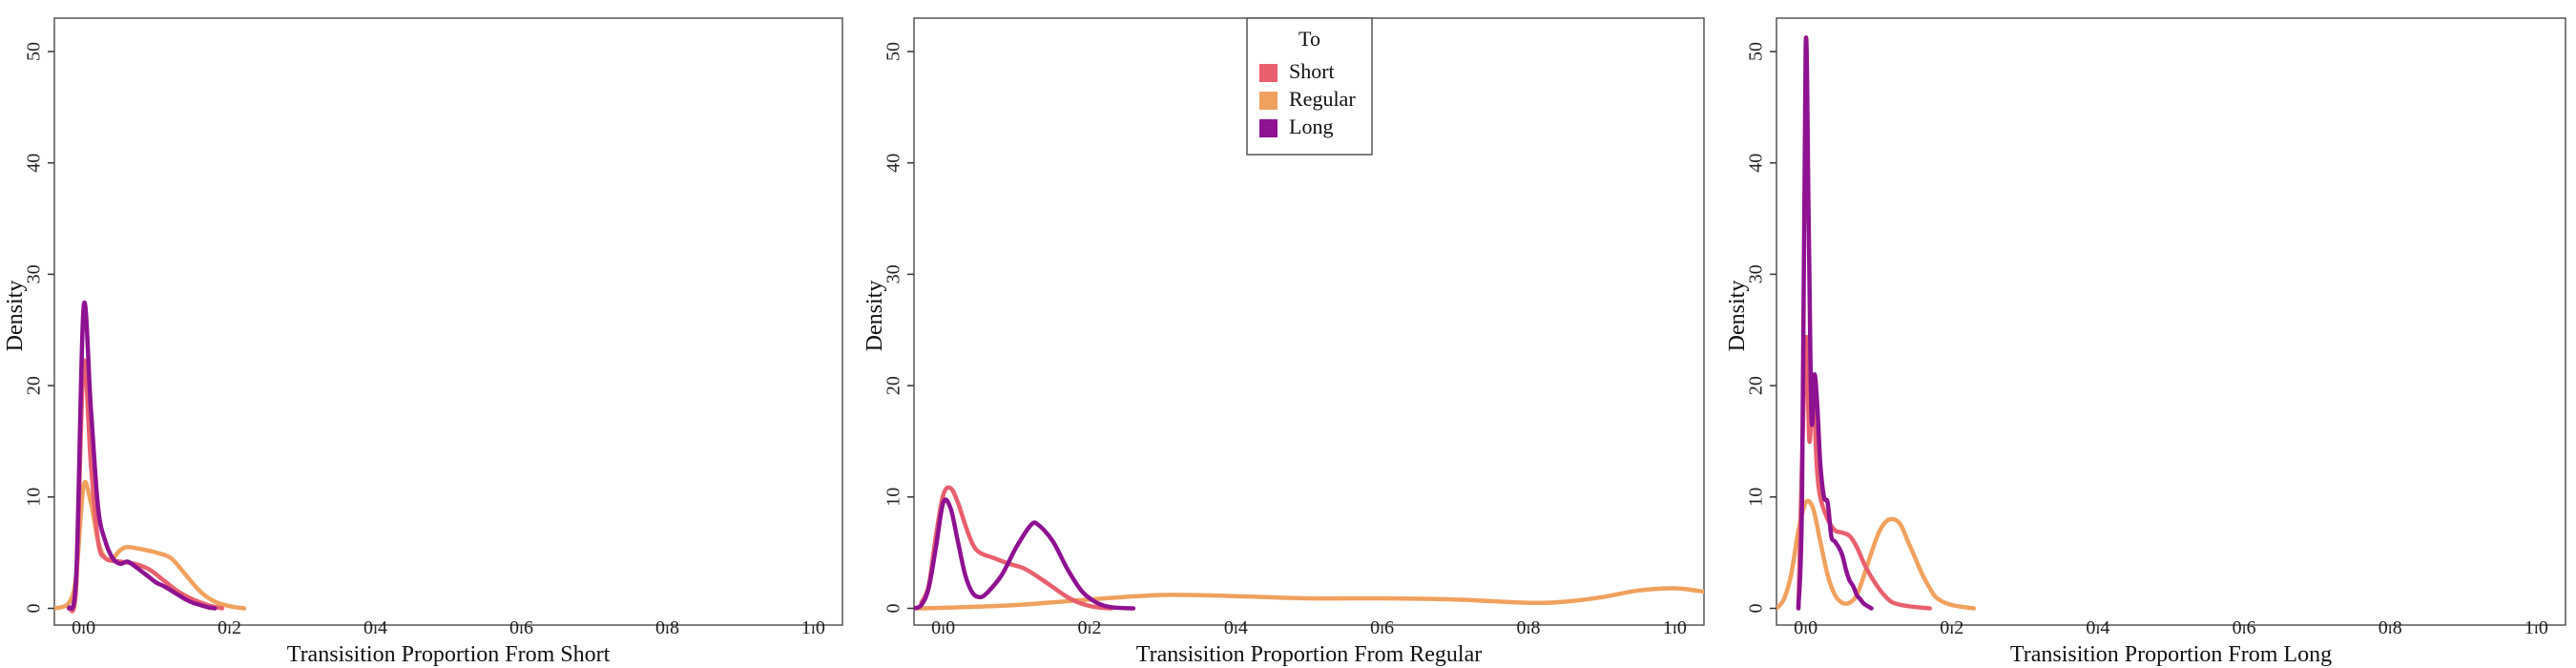  What do you see at coordinates (2171, 654) in the screenshot?
I see `x-axis-title: Transisition Proportion From Long` at bounding box center [2171, 654].